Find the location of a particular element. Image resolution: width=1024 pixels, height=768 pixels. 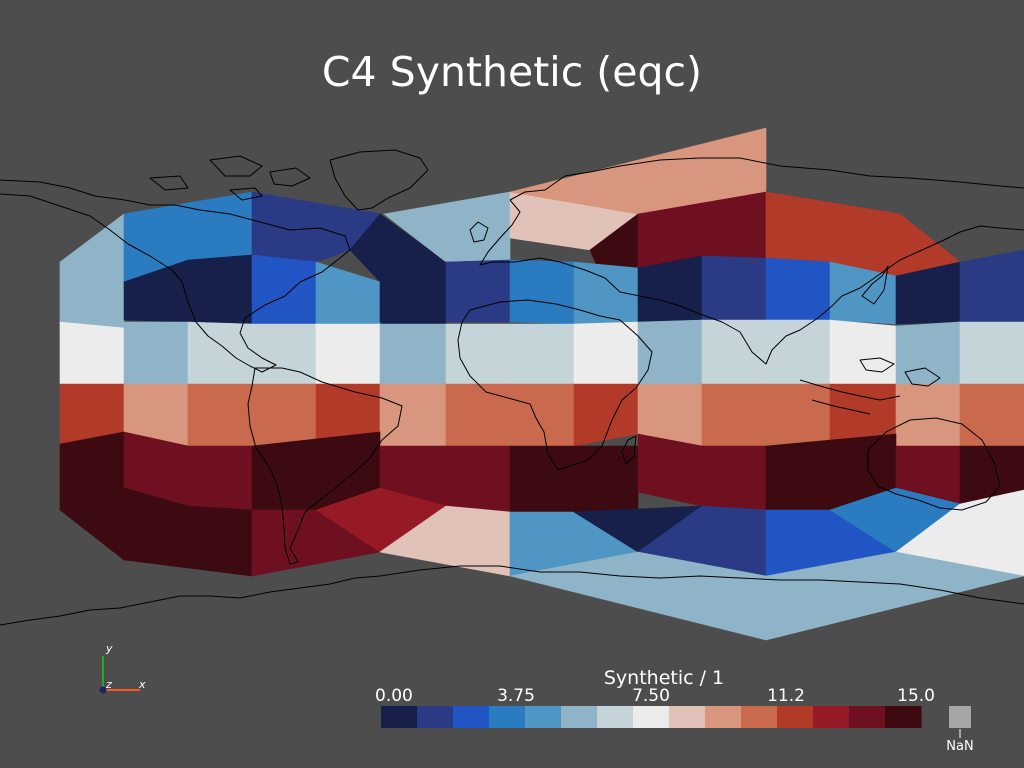

y-axis-label: y is located at coordinates (109, 648).